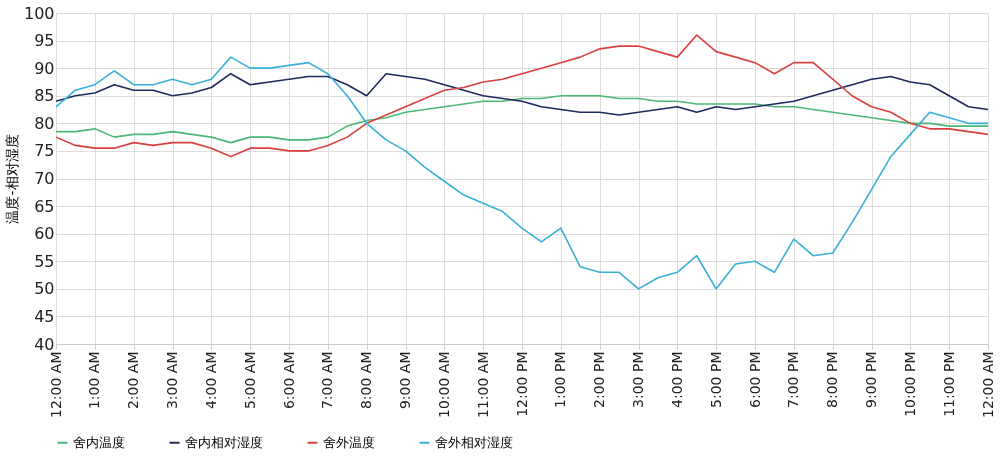 The height and width of the screenshot is (459, 1005). What do you see at coordinates (327, 380) in the screenshot?
I see `x-tick-label: 7:00 AM` at bounding box center [327, 380].